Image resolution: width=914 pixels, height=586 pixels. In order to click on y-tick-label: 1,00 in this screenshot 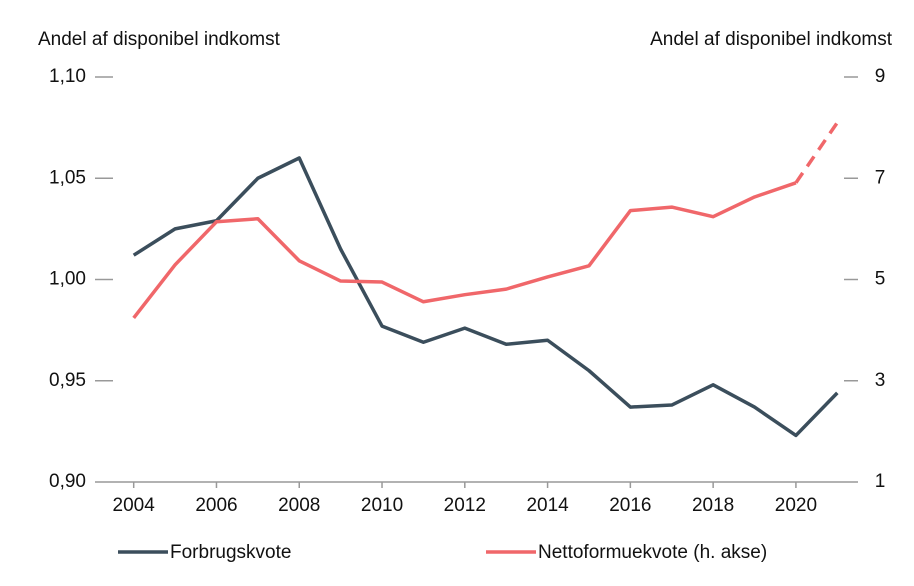, I will do `click(67, 279)`.